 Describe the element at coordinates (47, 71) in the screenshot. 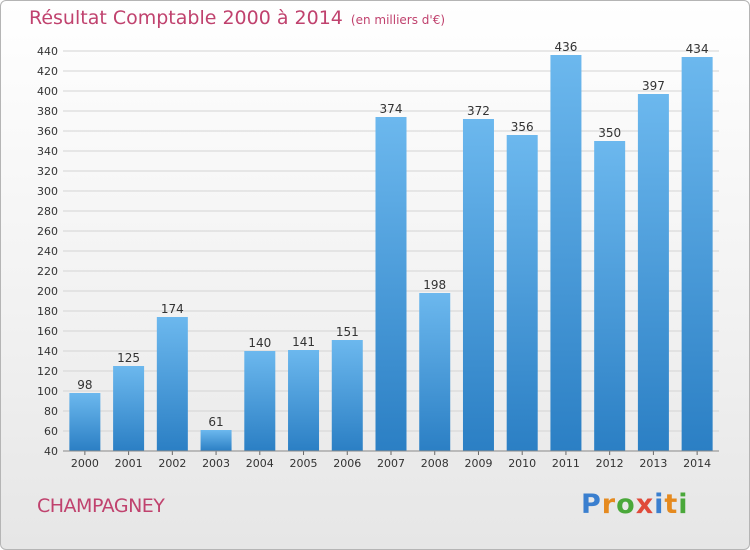

I see `y-tick-label: 420` at that location.